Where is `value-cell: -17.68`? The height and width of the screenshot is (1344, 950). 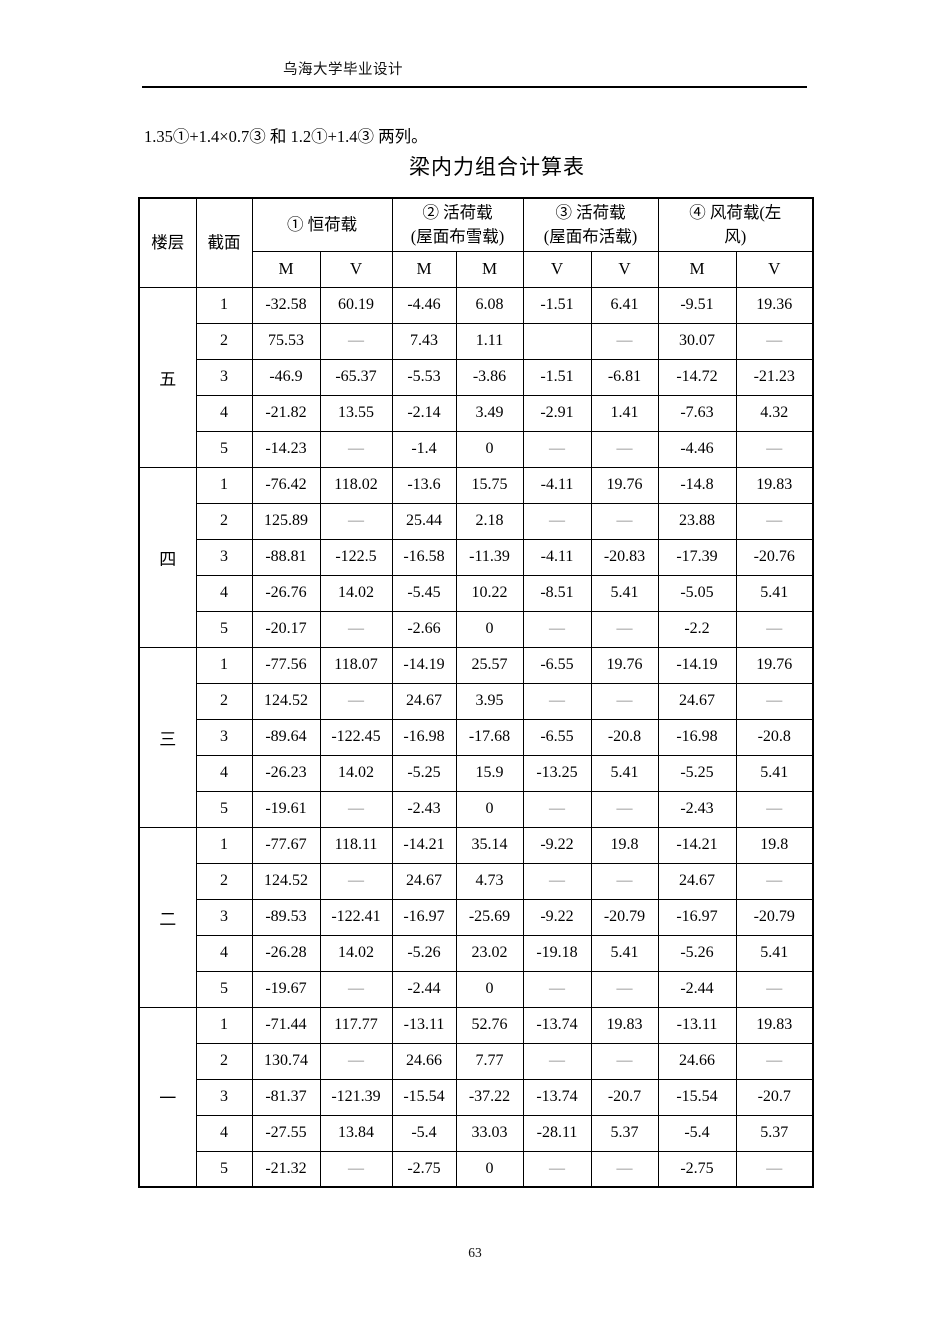
value-cell: -17.68 is located at coordinates (489, 737).